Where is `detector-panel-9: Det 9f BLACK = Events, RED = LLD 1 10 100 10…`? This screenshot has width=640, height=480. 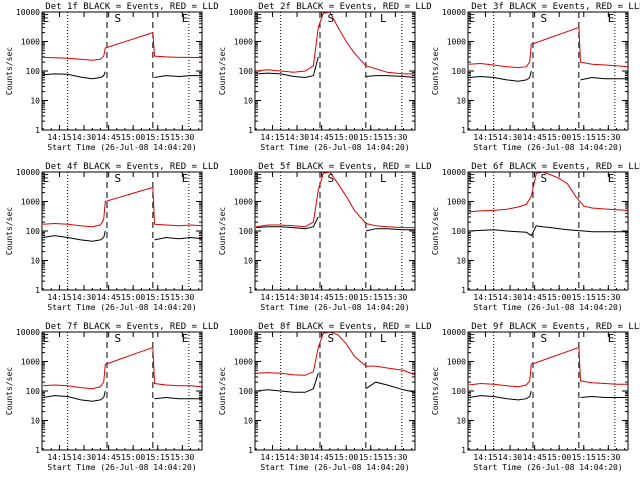
detector-panel-9: Det 9f BLACK = Events, RED = LLD 1 10 100 10… is located at coordinates (535, 397).